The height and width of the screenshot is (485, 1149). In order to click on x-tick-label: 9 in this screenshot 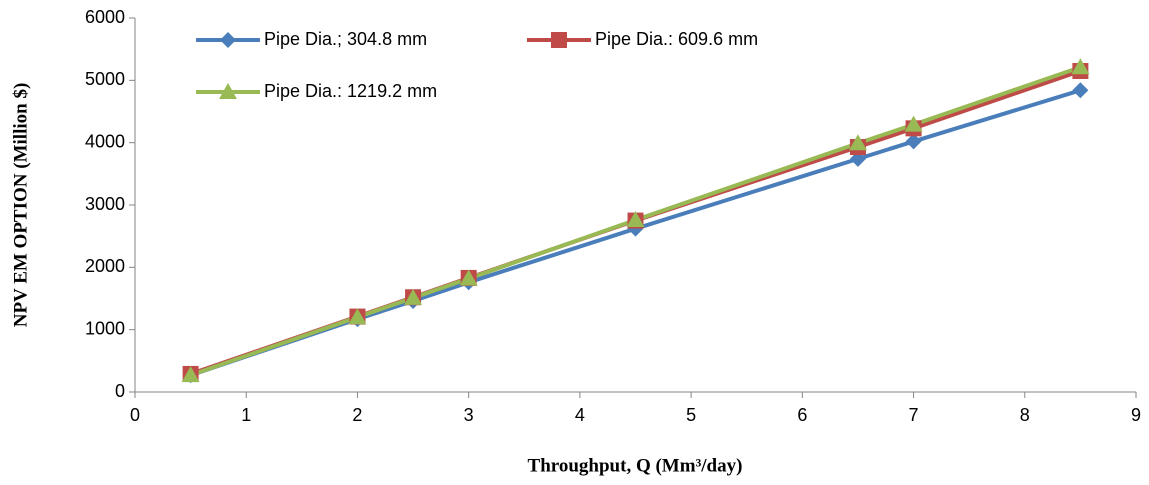, I will do `click(1136, 415)`.